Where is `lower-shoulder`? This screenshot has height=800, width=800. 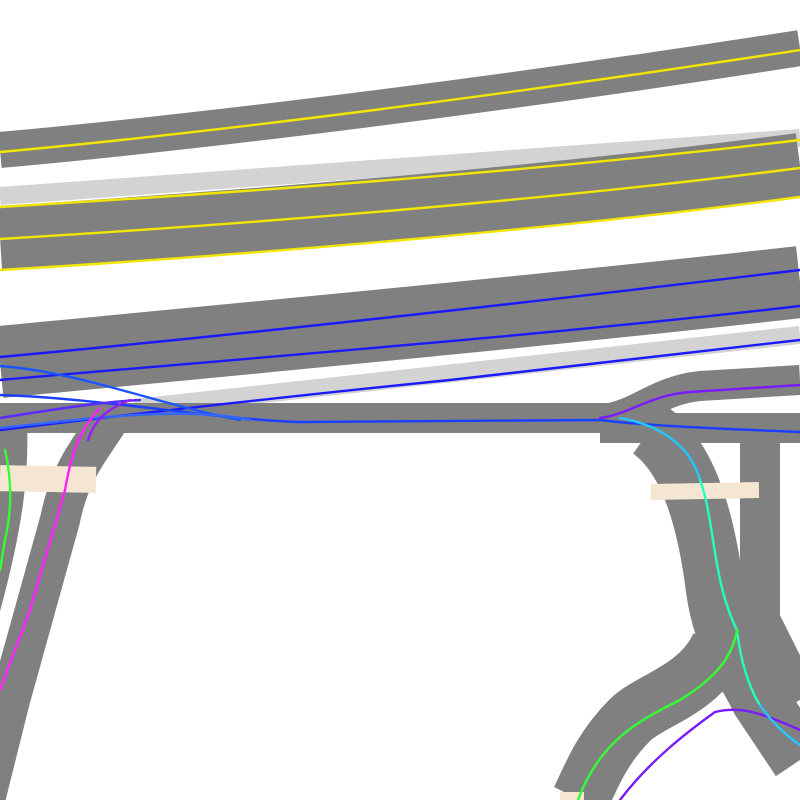 lower-shoulder is located at coordinates (467, 371).